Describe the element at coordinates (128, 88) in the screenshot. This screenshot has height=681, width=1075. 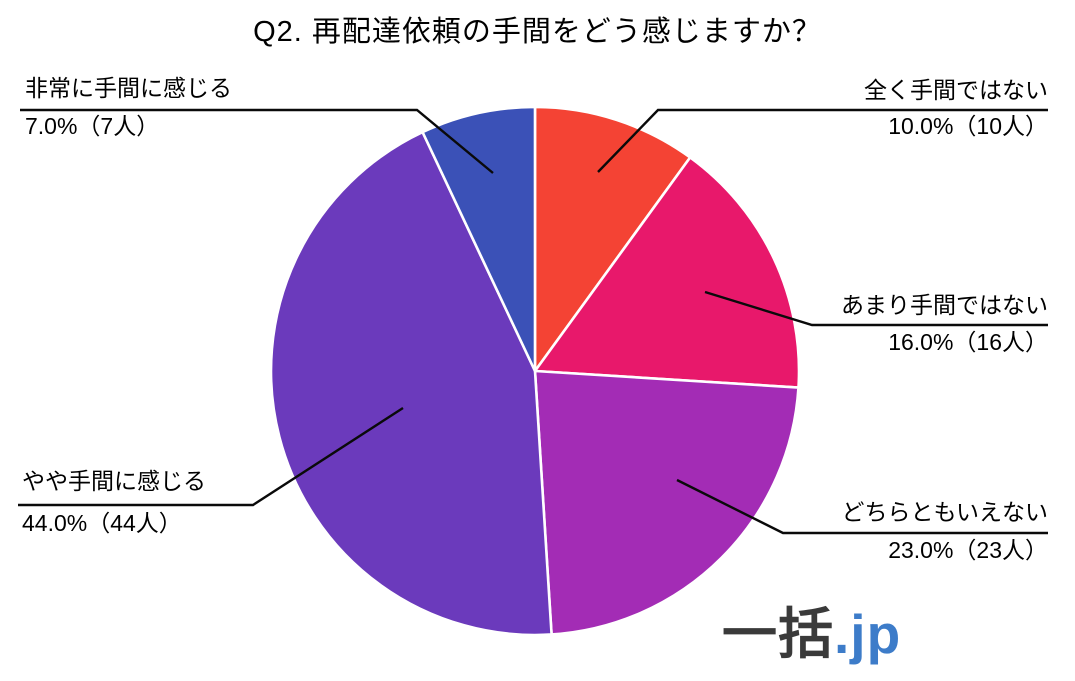
I see `pie-label-top-left-name: 非常に手間に感じる` at that location.